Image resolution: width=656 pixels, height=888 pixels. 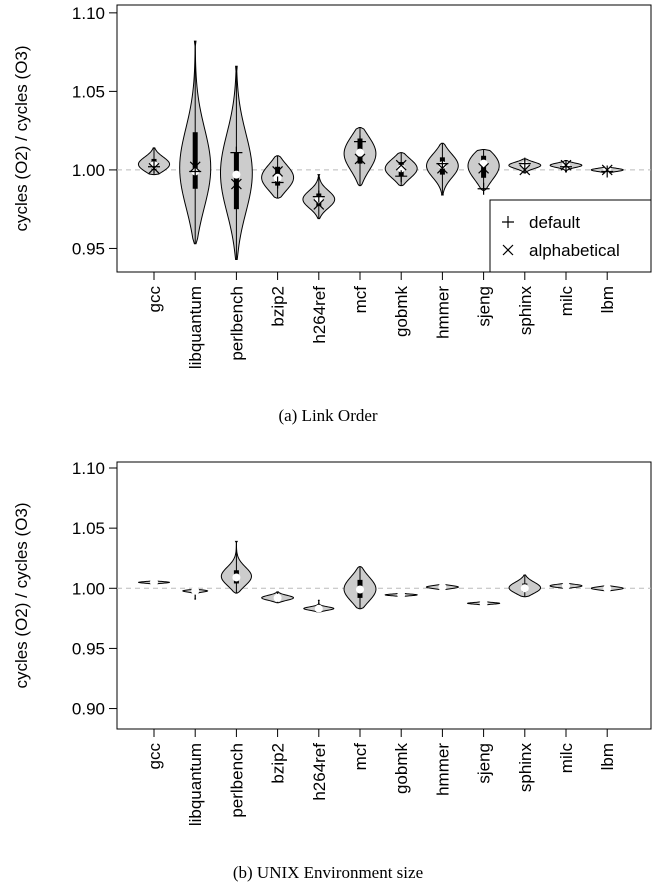 I want to click on marker-default-gcc, so click(x=154, y=166).